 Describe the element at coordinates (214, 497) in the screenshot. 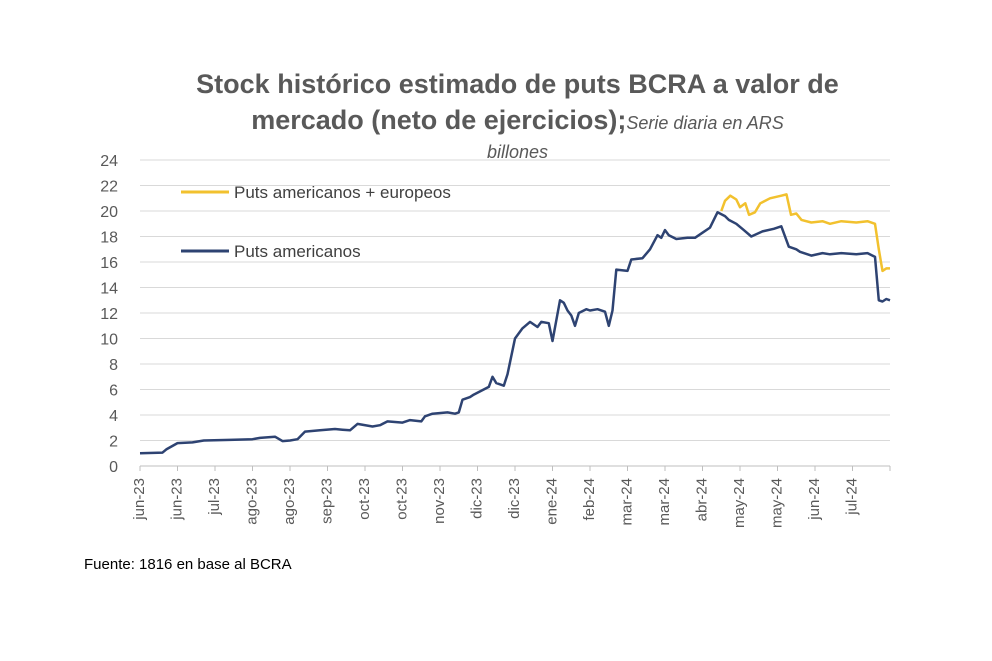

I see `x-tick-label: jul-23` at that location.